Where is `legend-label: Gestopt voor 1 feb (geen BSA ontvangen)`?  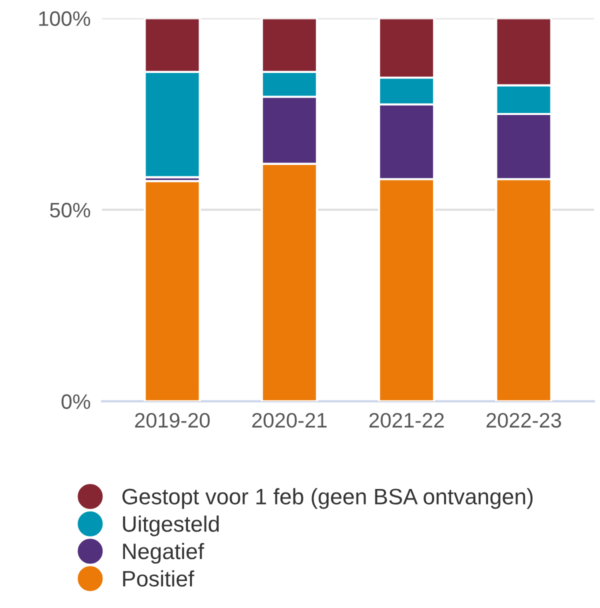
legend-label: Gestopt voor 1 feb (geen BSA ontvangen) is located at coordinates (327, 498).